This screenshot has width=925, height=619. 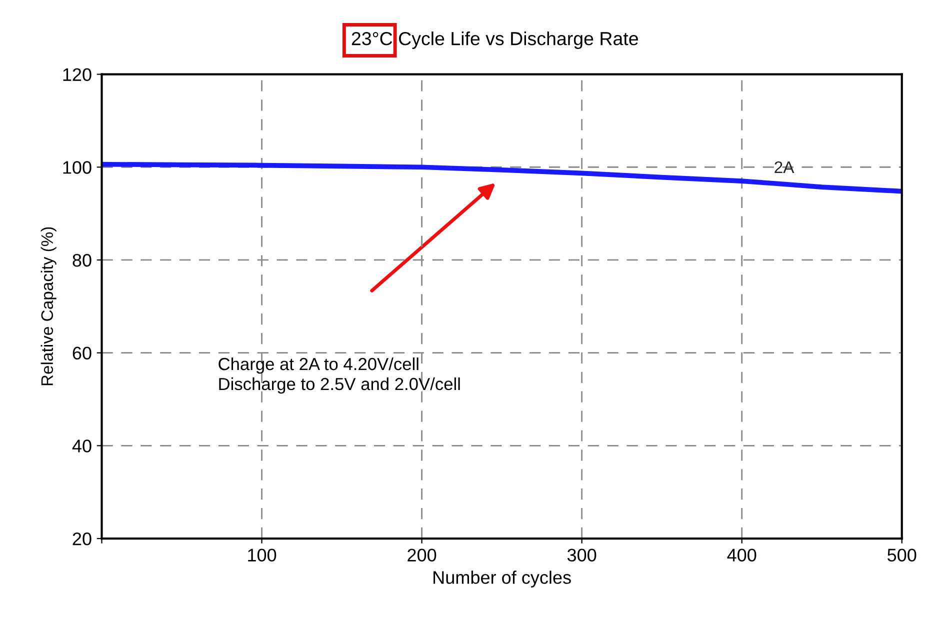 What do you see at coordinates (82, 446) in the screenshot?
I see `y-tick-label: 40` at bounding box center [82, 446].